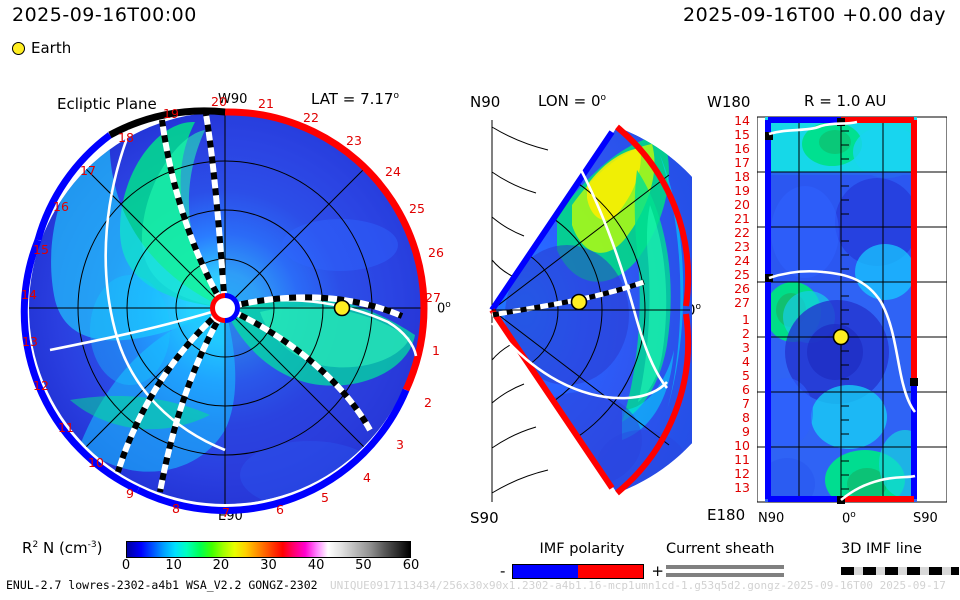 Image resolution: width=960 pixels, height=600 pixels. I want to click on radial-axis-top: W180, so click(729, 102).